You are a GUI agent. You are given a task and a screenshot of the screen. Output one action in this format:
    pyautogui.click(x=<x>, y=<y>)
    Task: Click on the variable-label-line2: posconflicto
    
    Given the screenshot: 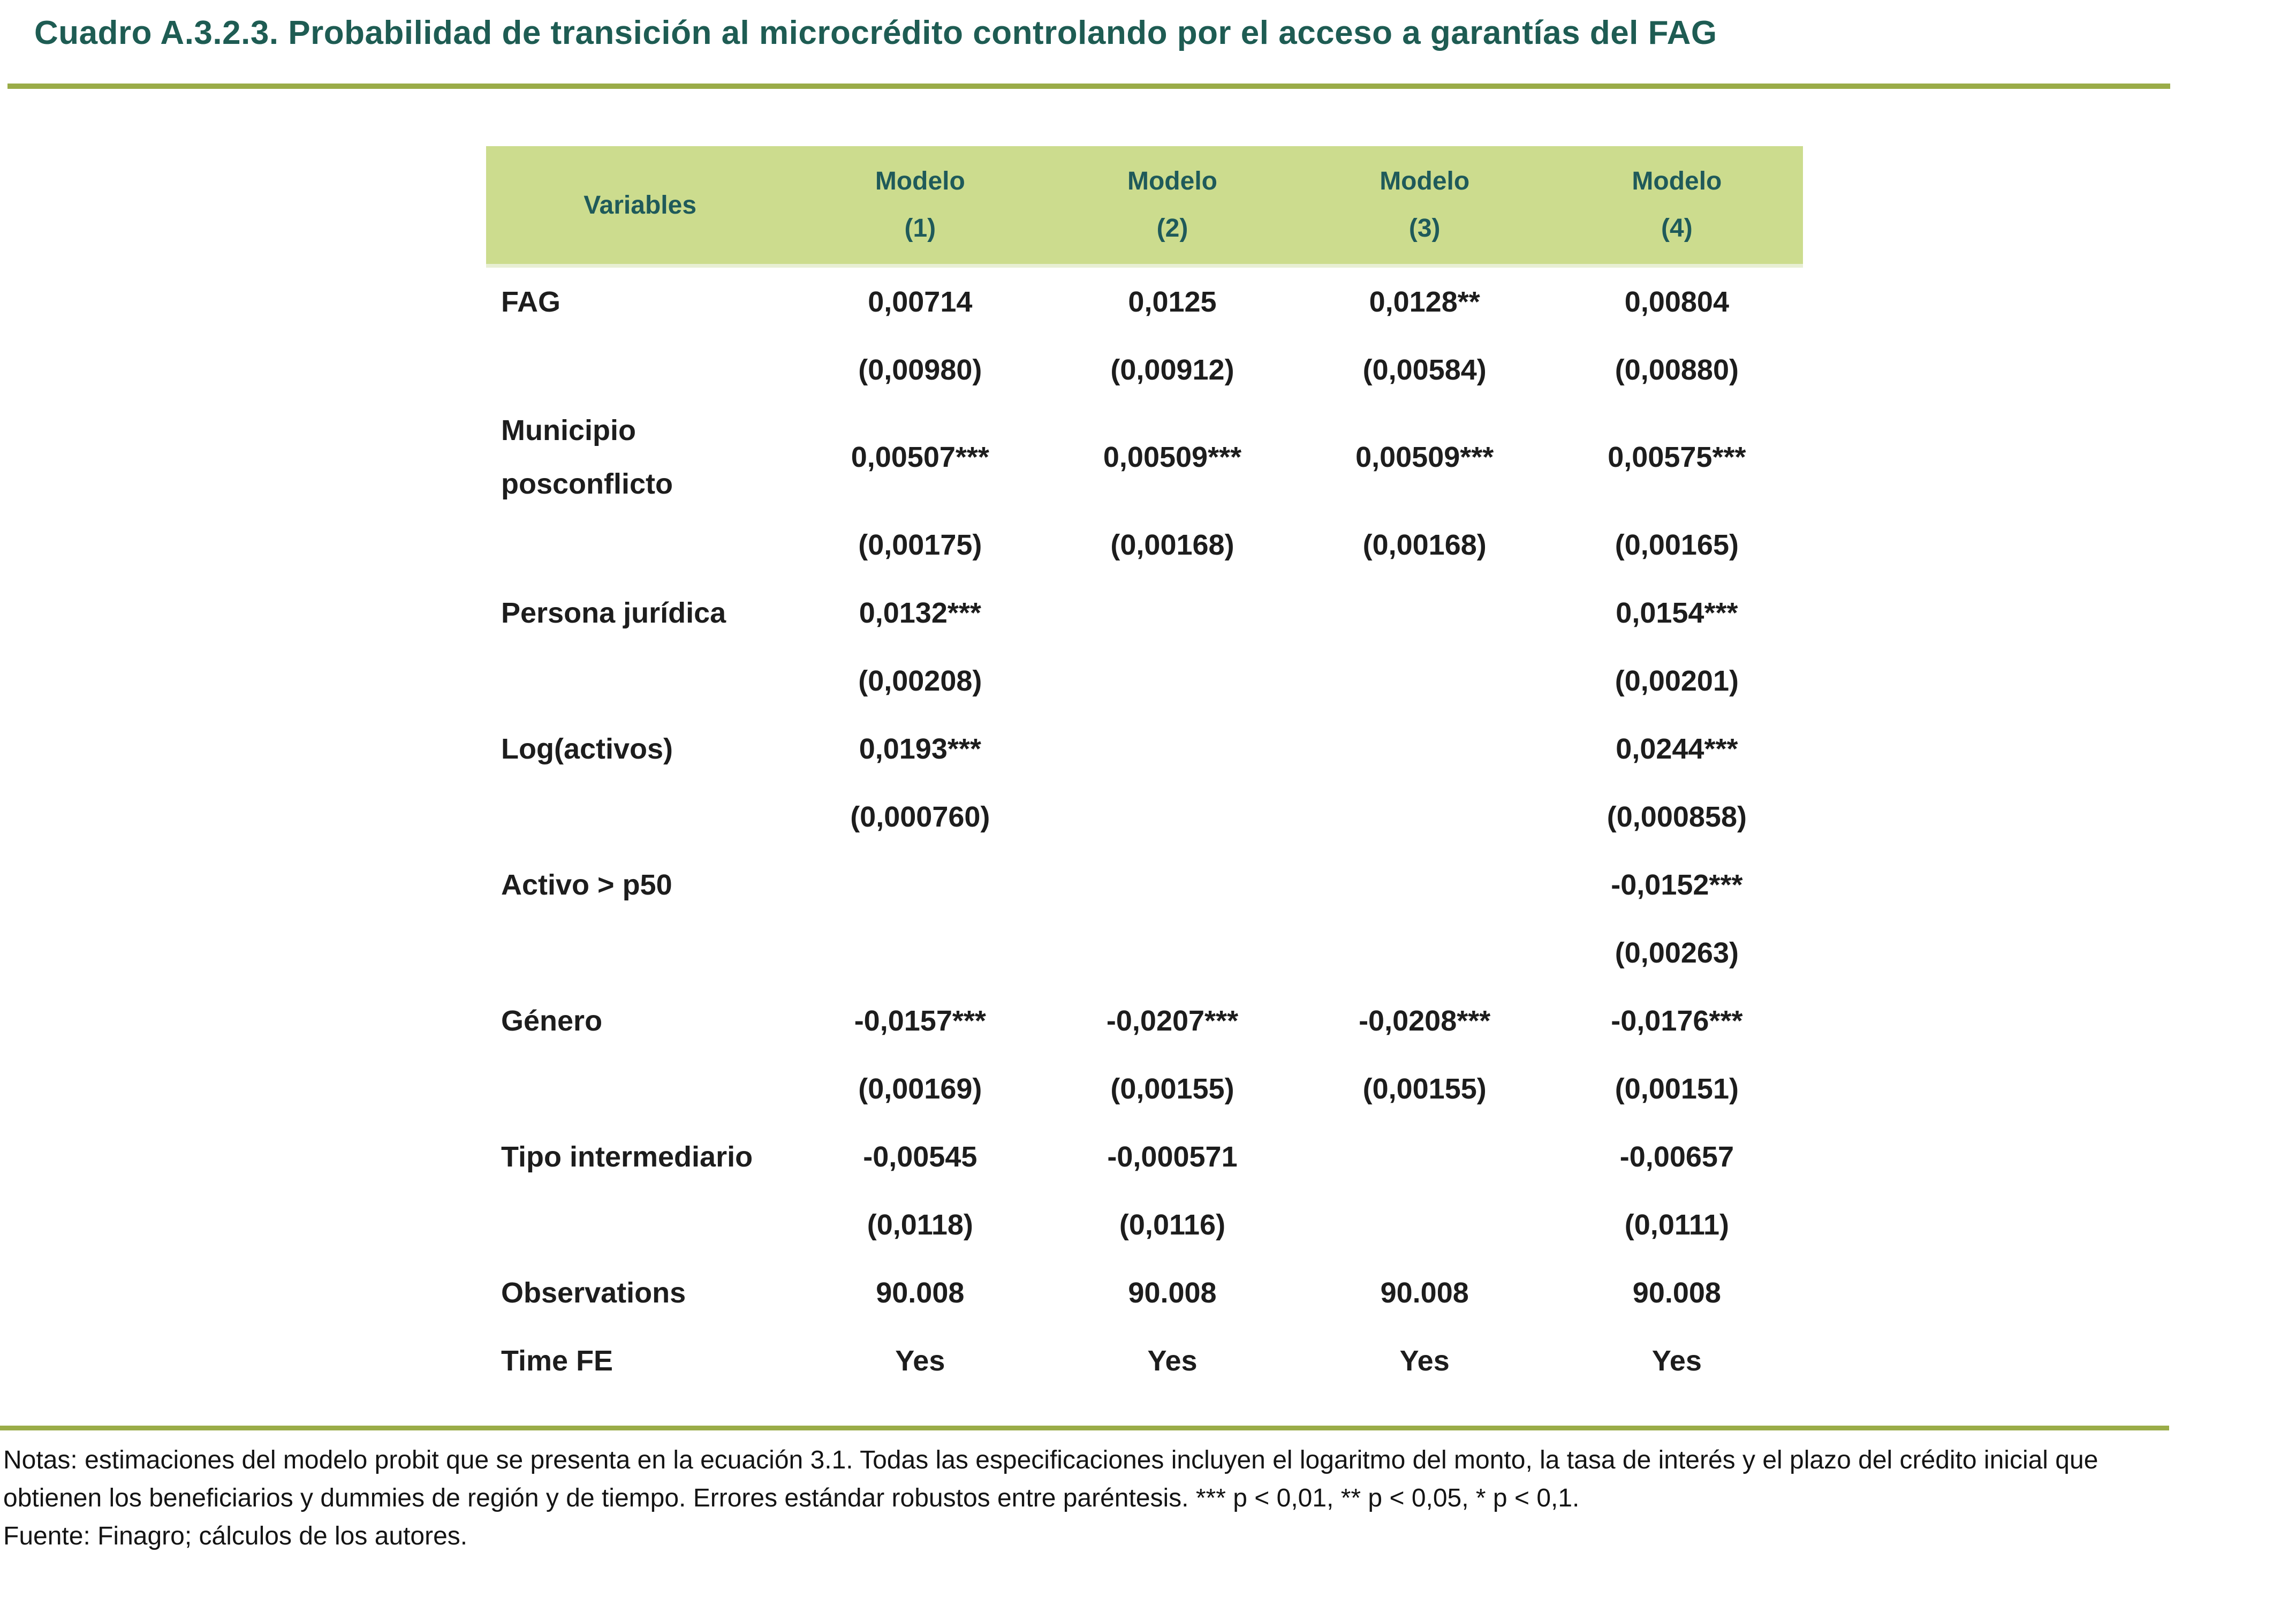 What is the action you would take?
    pyautogui.click(x=587, y=484)
    